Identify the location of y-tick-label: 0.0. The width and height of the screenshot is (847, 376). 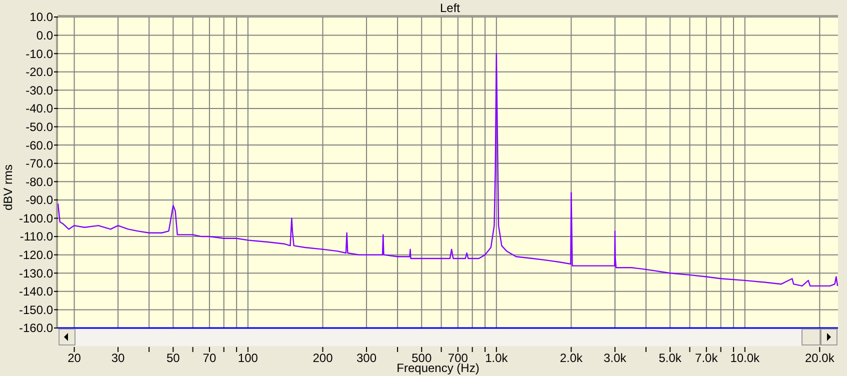
(45, 35).